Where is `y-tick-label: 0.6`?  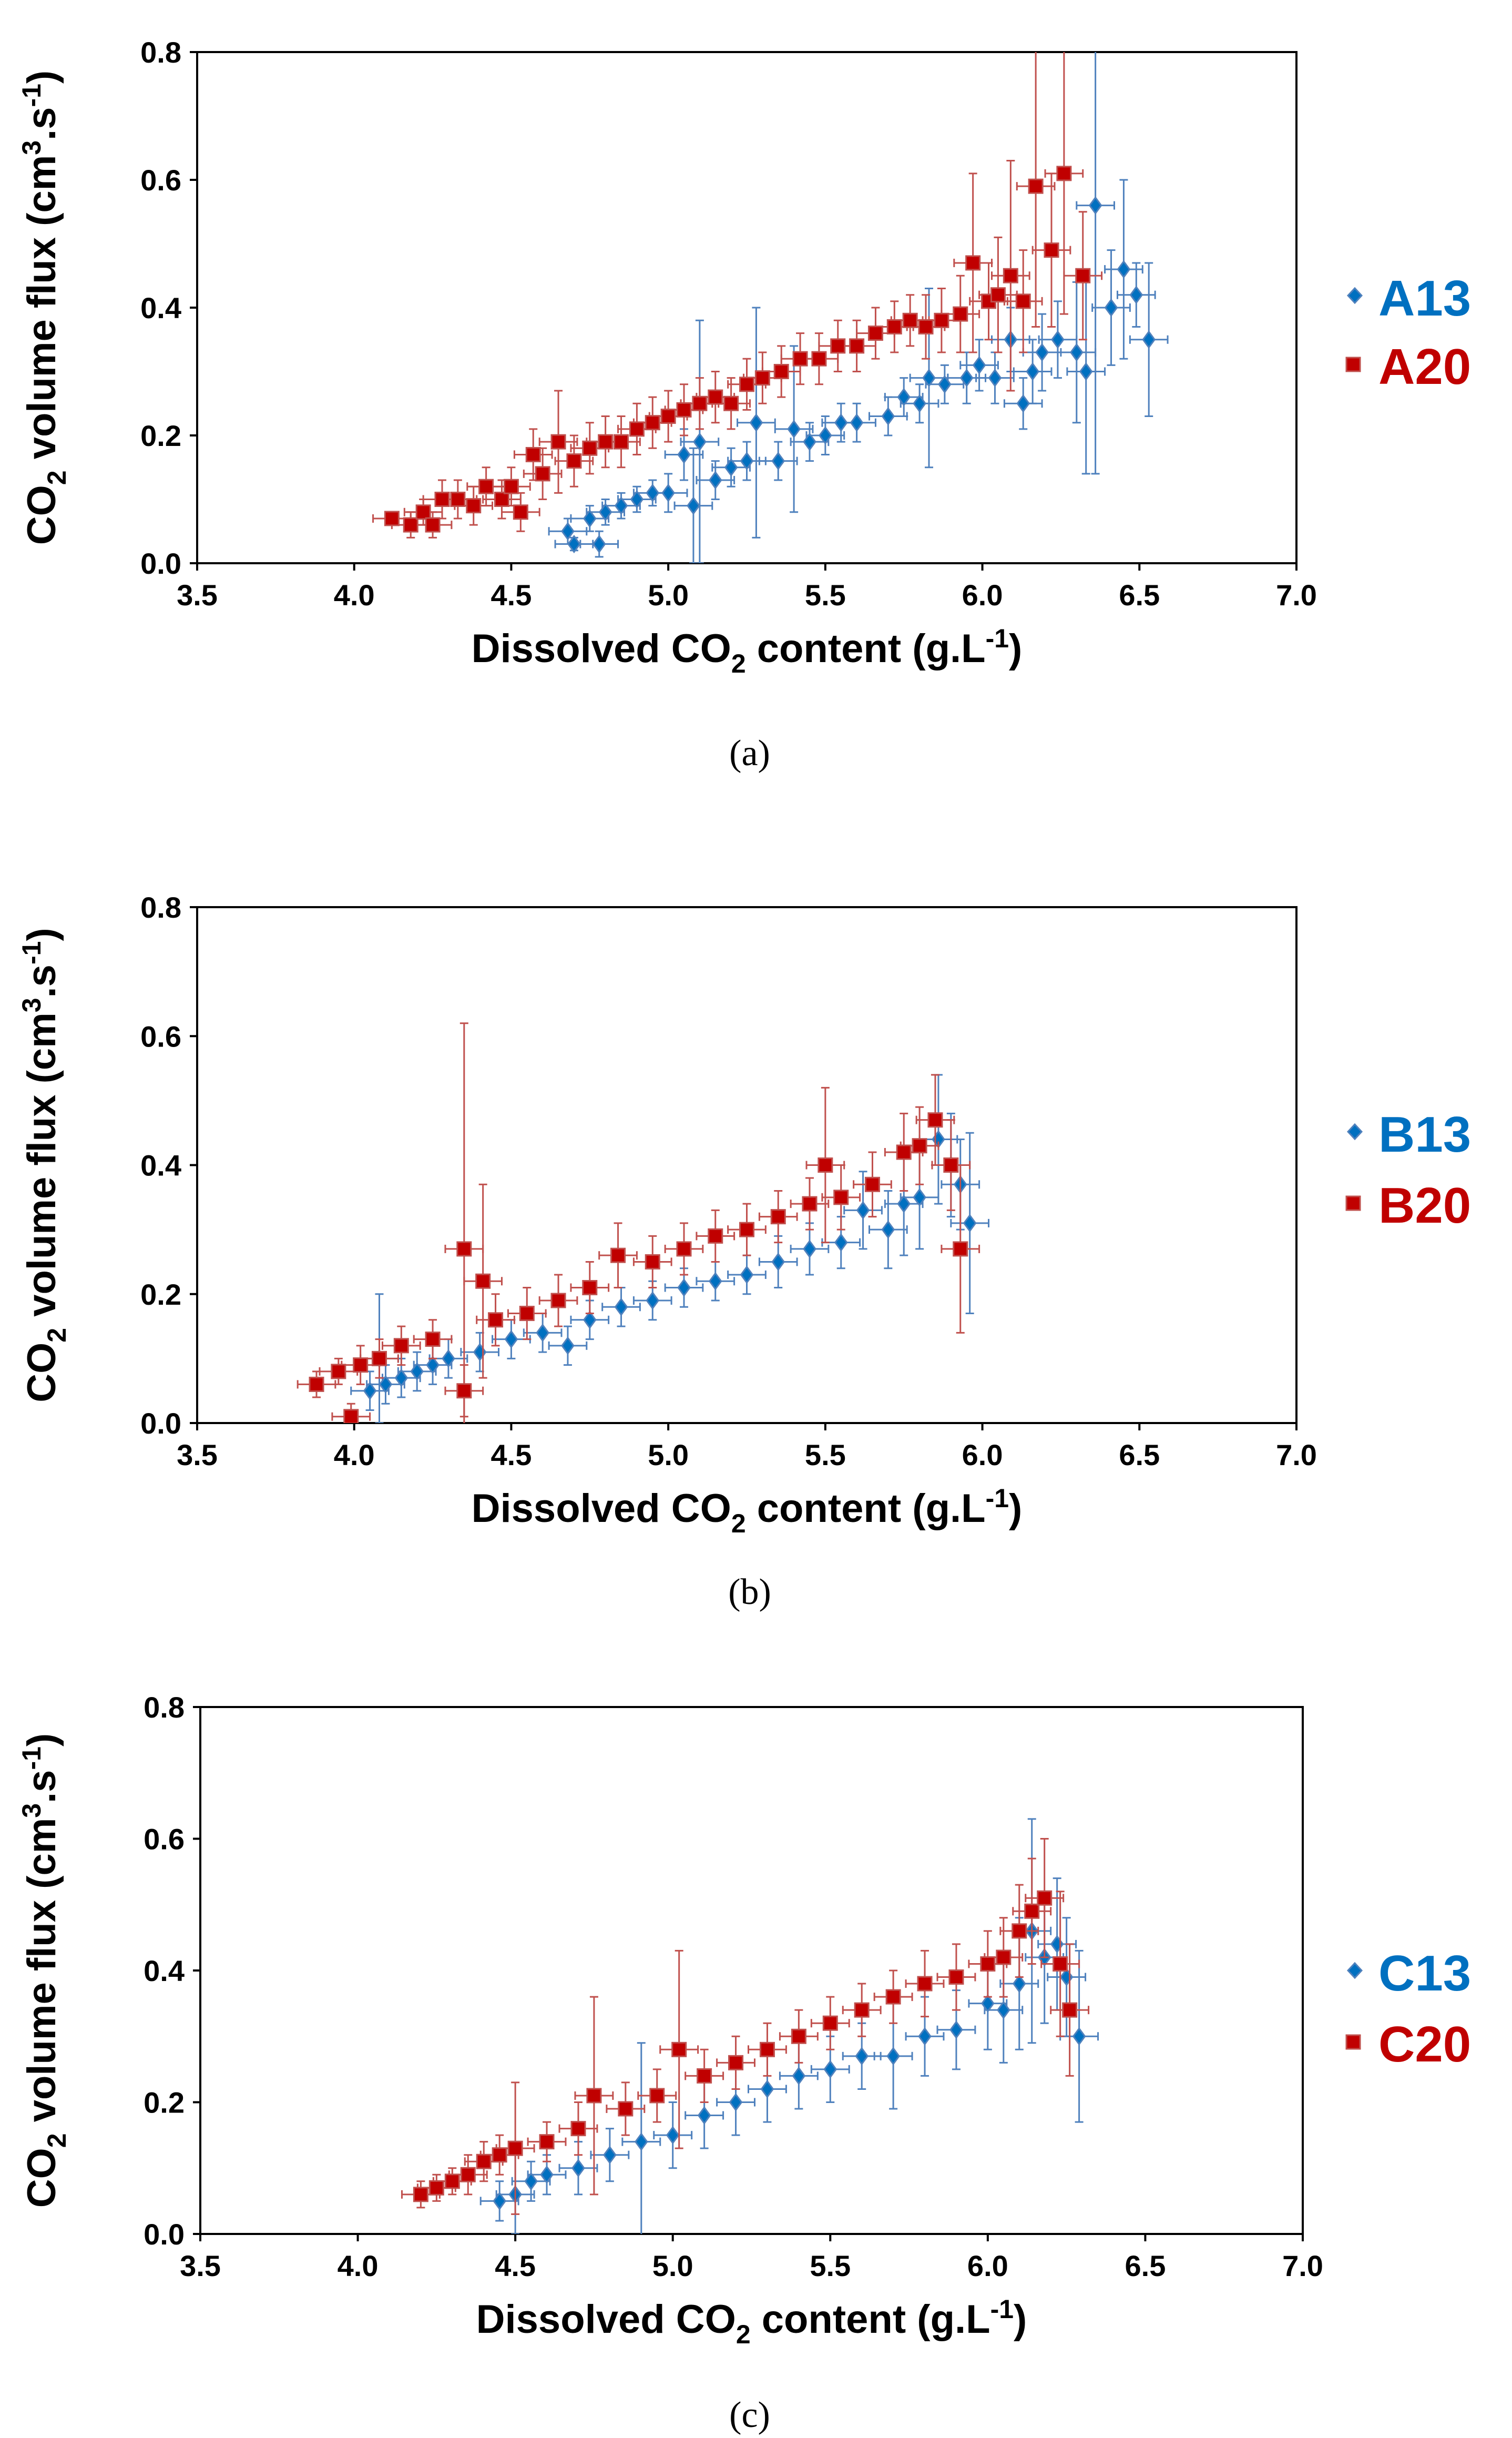
y-tick-label: 0.6 is located at coordinates (160, 181).